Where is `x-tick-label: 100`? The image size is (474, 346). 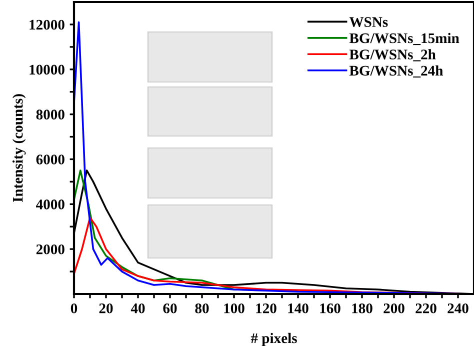 x-tick-label: 100 is located at coordinates (234, 308).